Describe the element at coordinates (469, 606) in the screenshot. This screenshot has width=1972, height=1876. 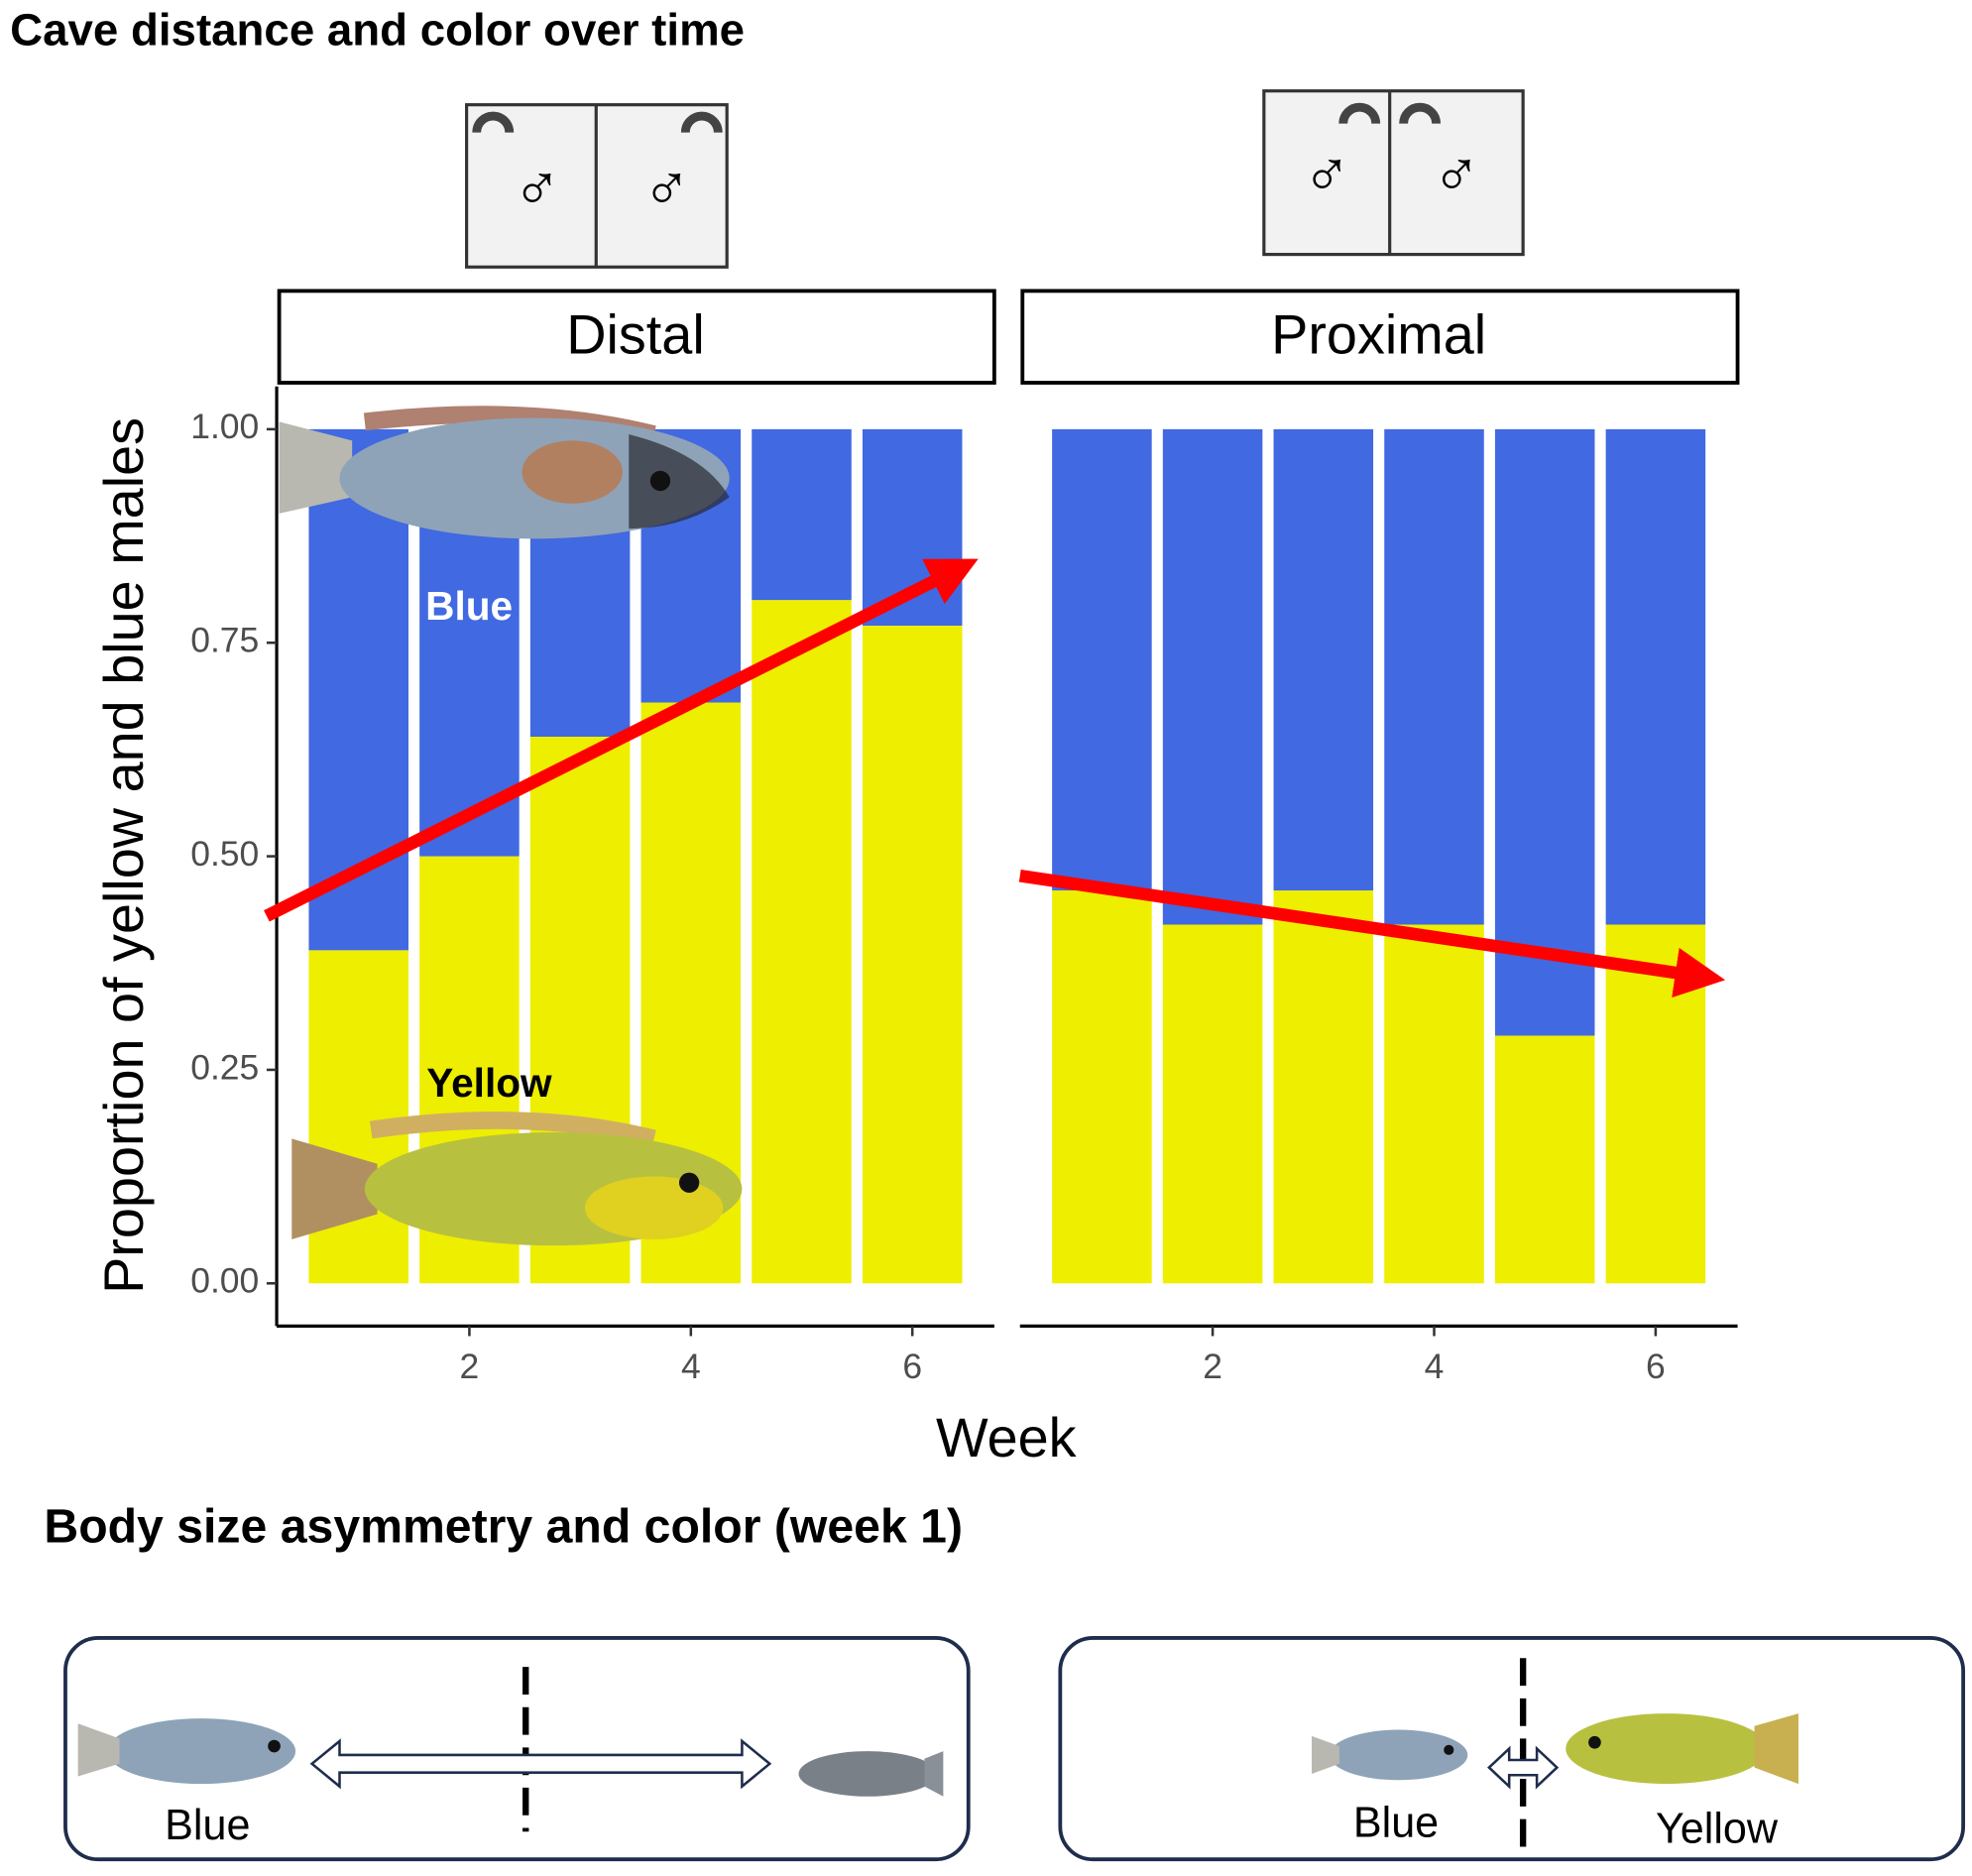
I see `annotation: Blue` at that location.